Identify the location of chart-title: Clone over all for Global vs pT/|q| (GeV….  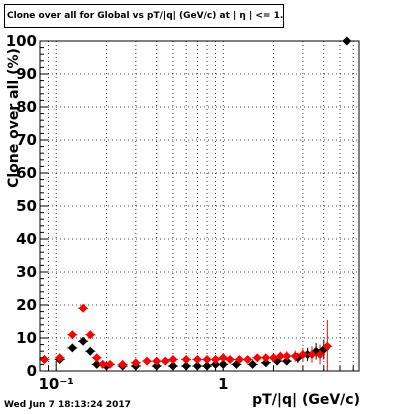
(144, 16).